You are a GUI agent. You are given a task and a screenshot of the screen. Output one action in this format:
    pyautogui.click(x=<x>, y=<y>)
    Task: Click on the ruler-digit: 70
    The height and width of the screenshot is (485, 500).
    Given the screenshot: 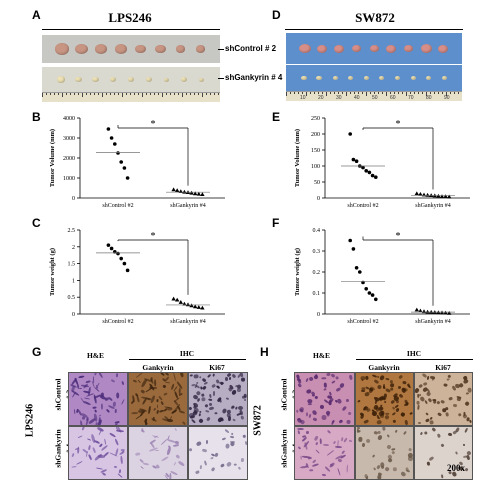 What is the action you would take?
    pyautogui.click(x=411, y=98)
    